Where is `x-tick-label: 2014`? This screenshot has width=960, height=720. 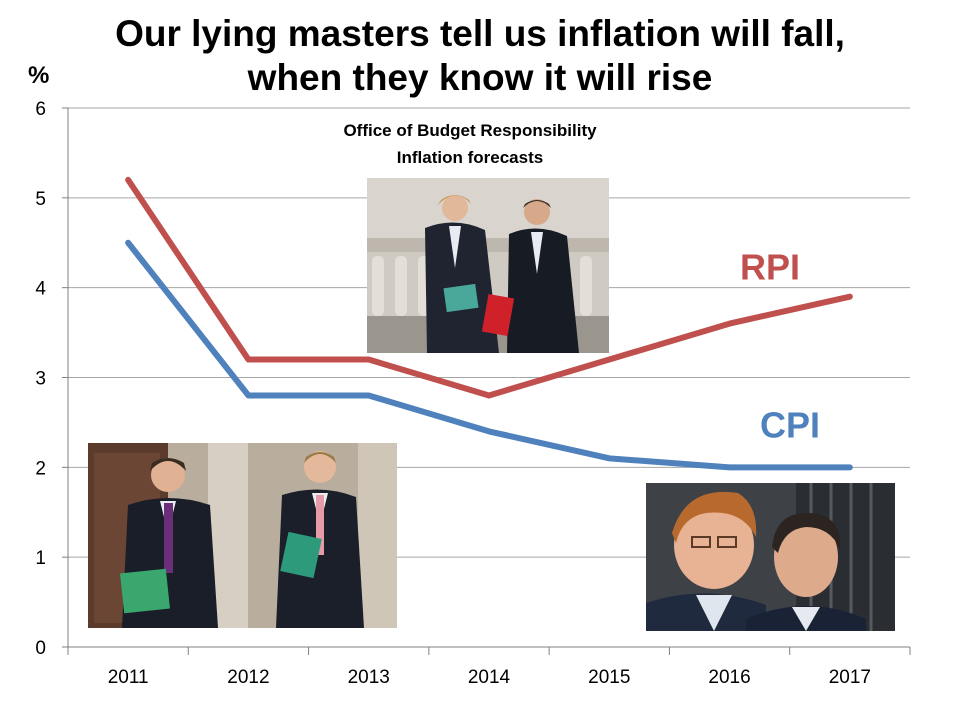 x-tick-label: 2014 is located at coordinates (489, 677).